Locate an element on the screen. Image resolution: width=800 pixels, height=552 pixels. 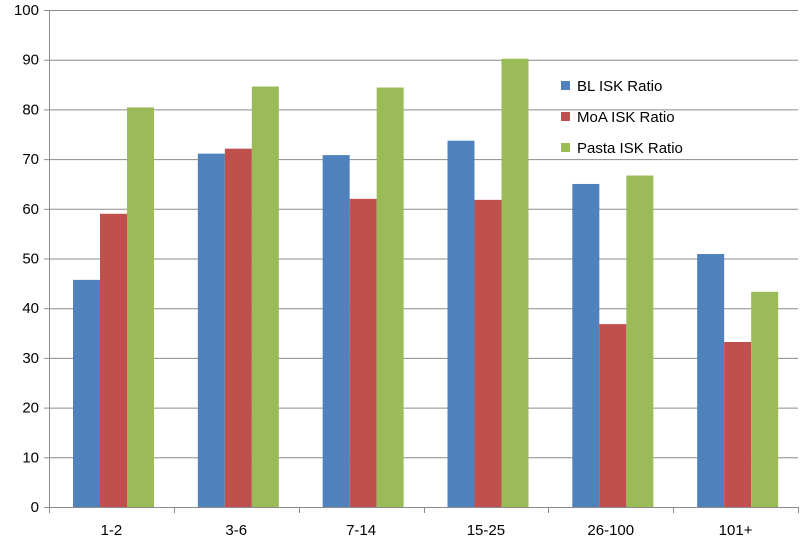
y-tick-label: 0 is located at coordinates (35, 507).